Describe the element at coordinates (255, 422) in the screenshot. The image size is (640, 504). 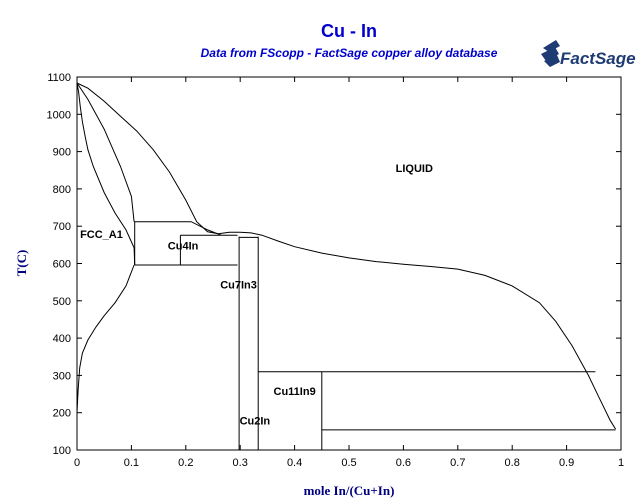
I see `phase-label: Cu2In` at that location.